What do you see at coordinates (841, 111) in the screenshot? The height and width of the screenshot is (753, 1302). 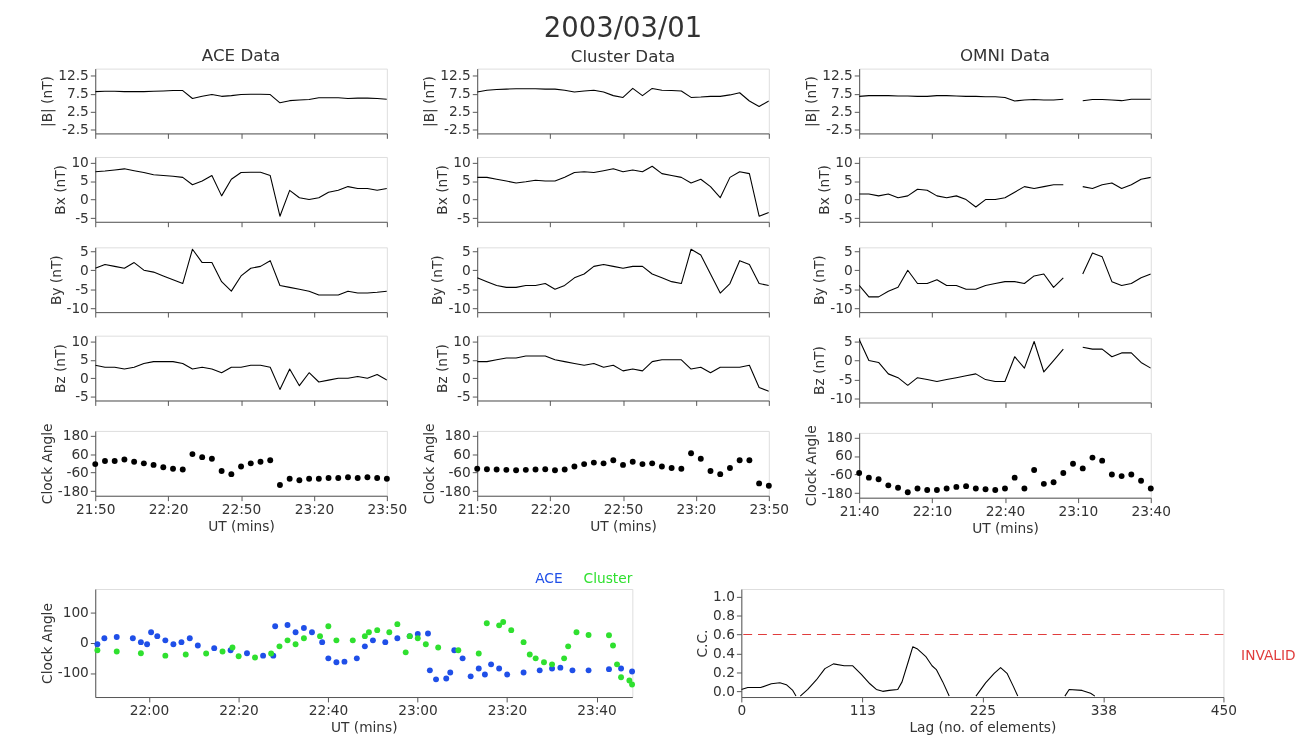 I see `y-tick-label: 2.5` at bounding box center [841, 111].